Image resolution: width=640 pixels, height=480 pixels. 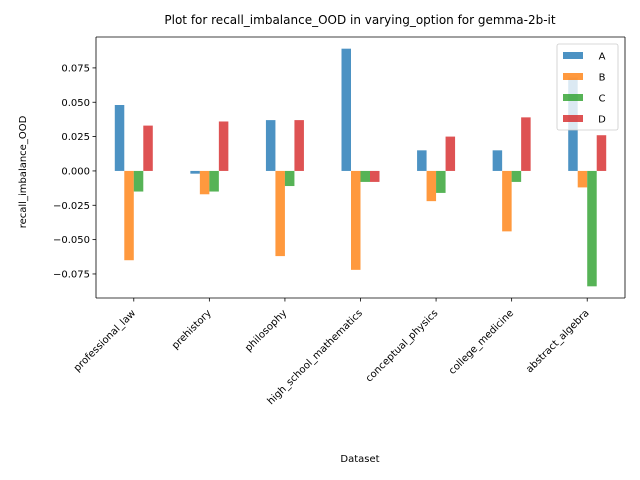 I want to click on legend-swatch-C, so click(x=573, y=97).